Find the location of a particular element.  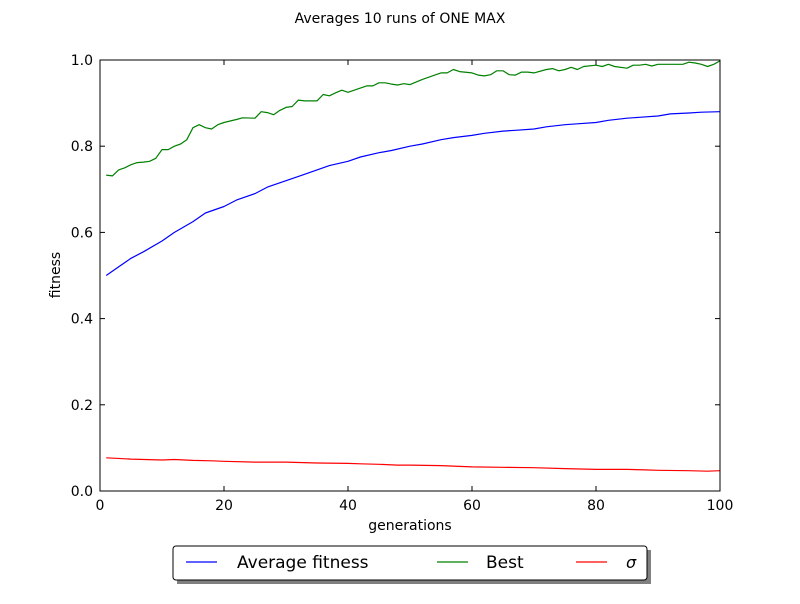

legend: Average fitness Best σ is located at coordinates (411, 564).